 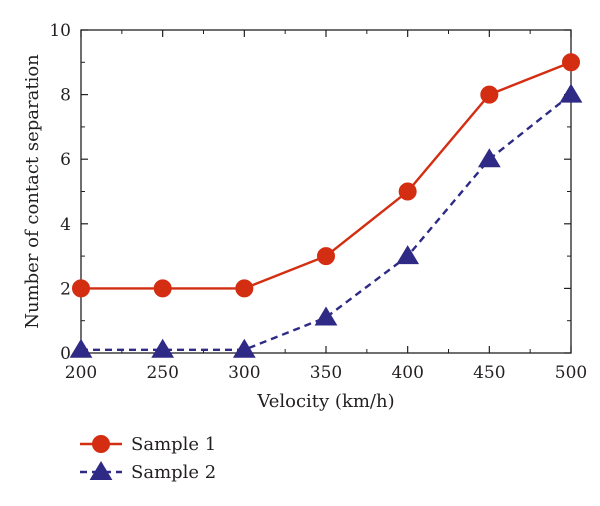 I want to click on y-axis-title: Number of contact separation, so click(x=32, y=191).